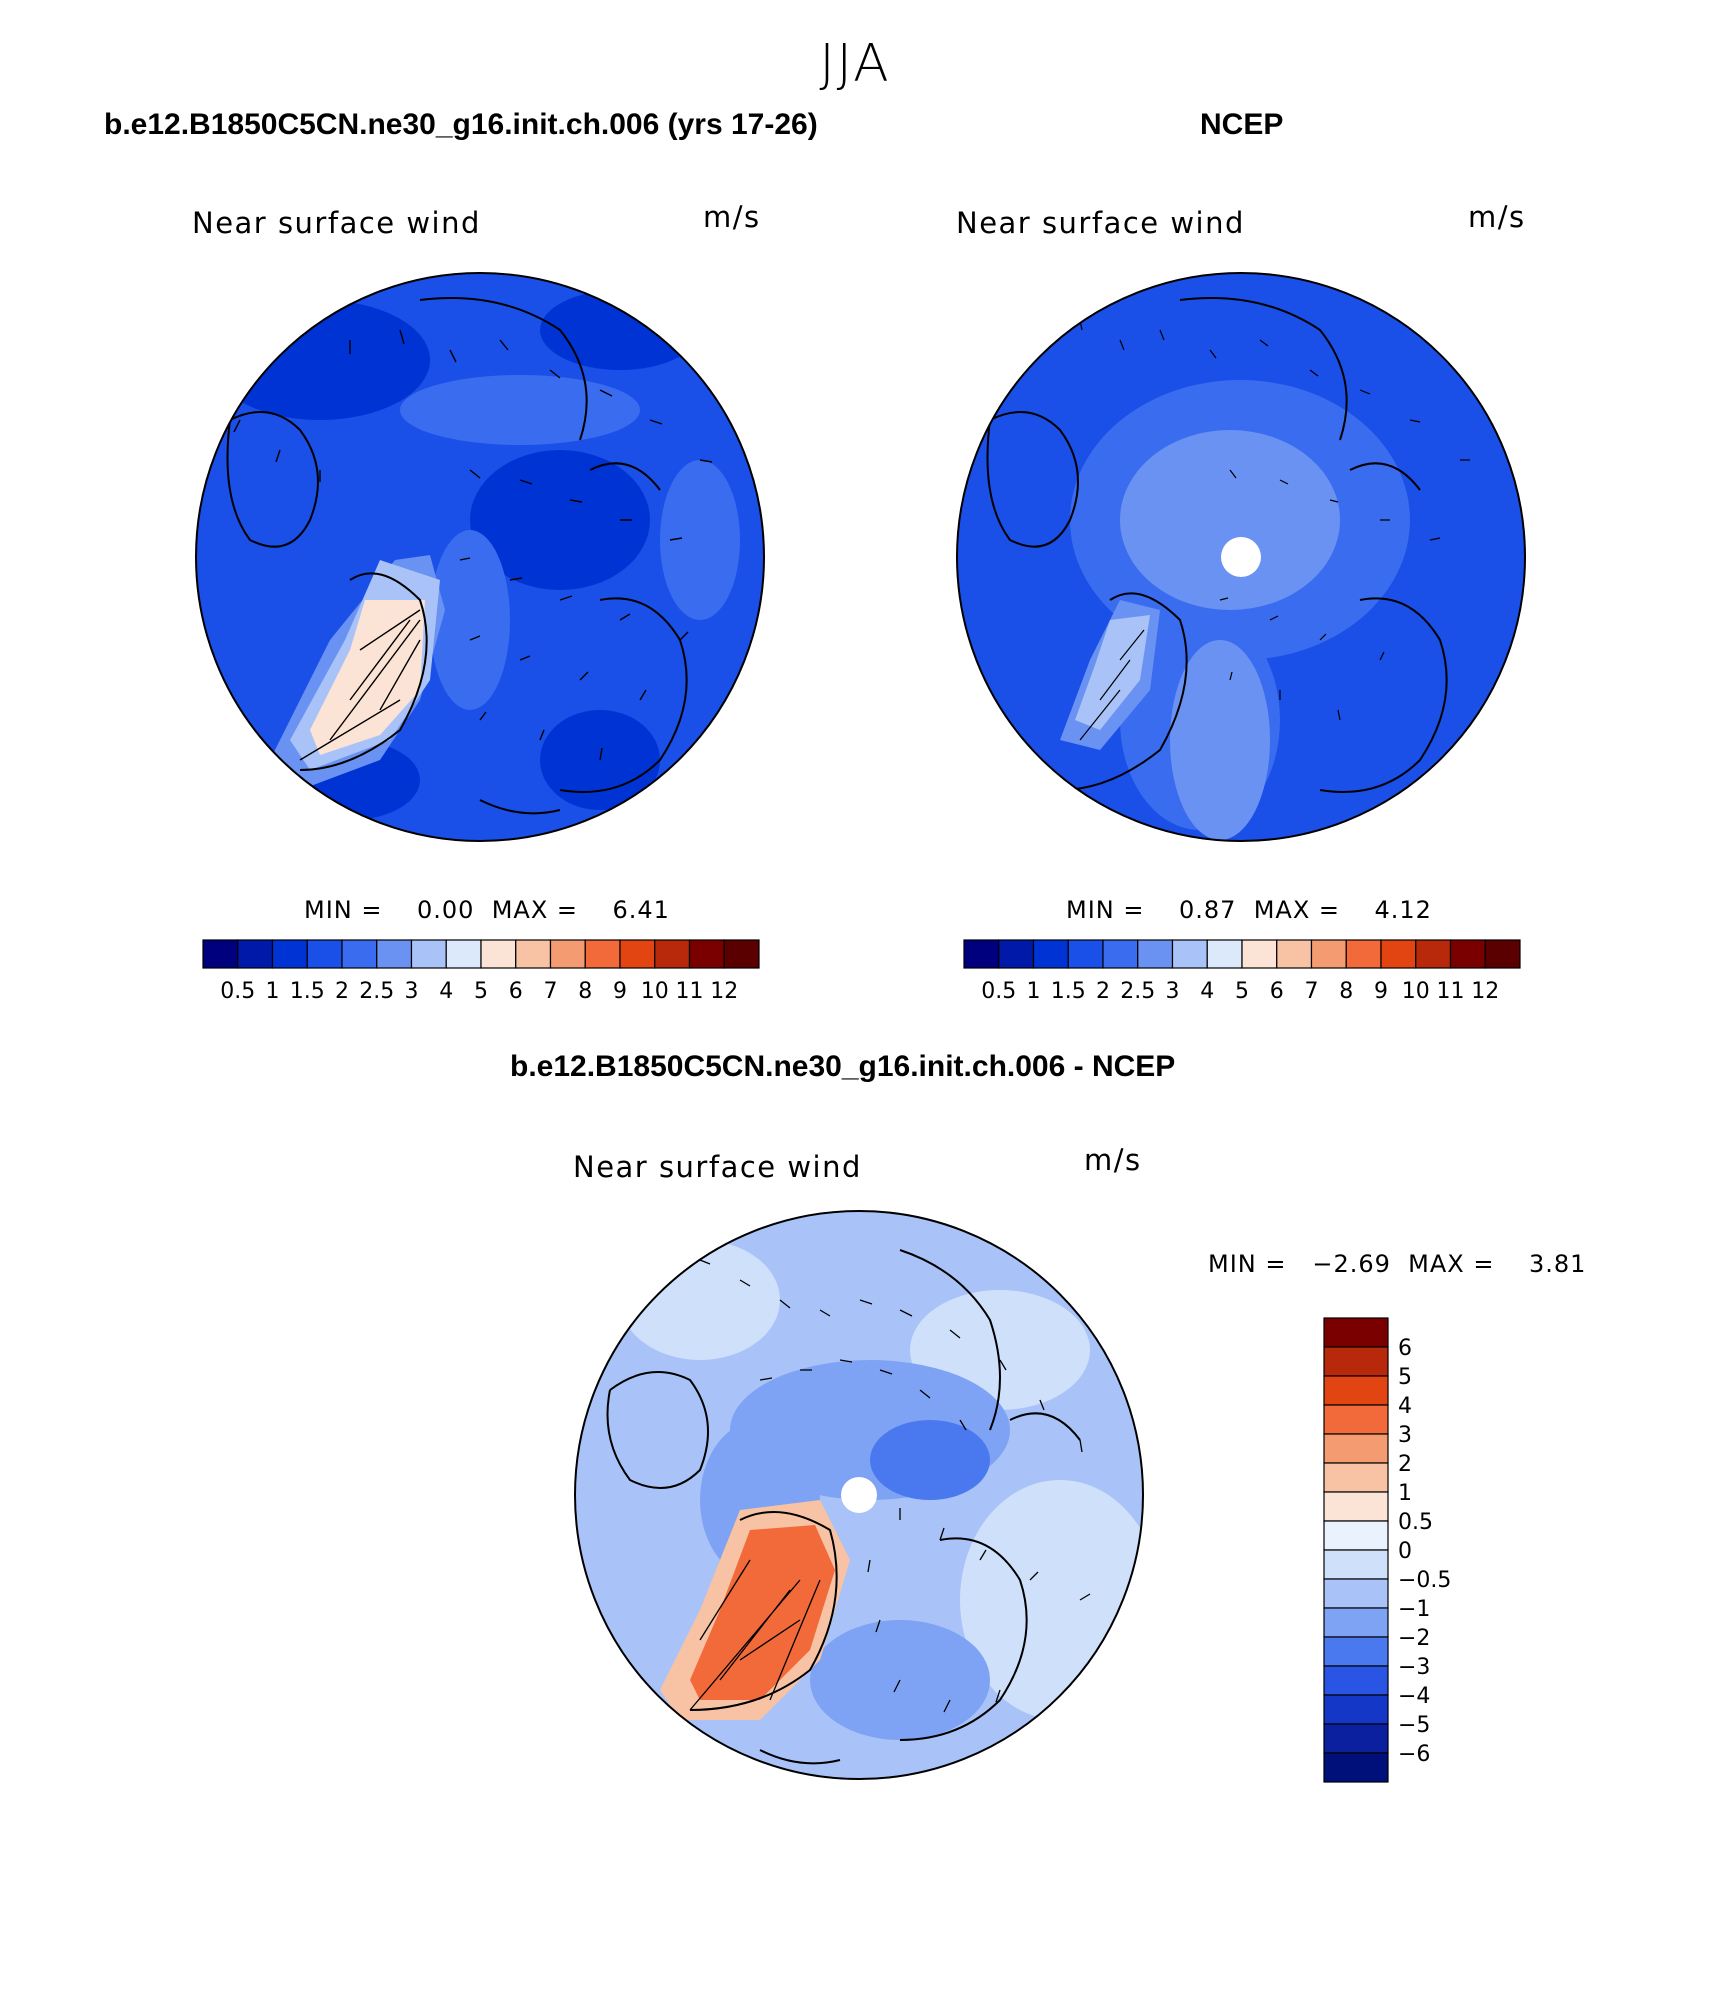 Image resolution: width=1710 pixels, height=2006 pixels. Describe the element at coordinates (336, 223) in the screenshot. I see `panel1-field-label: Near surface wind` at that location.